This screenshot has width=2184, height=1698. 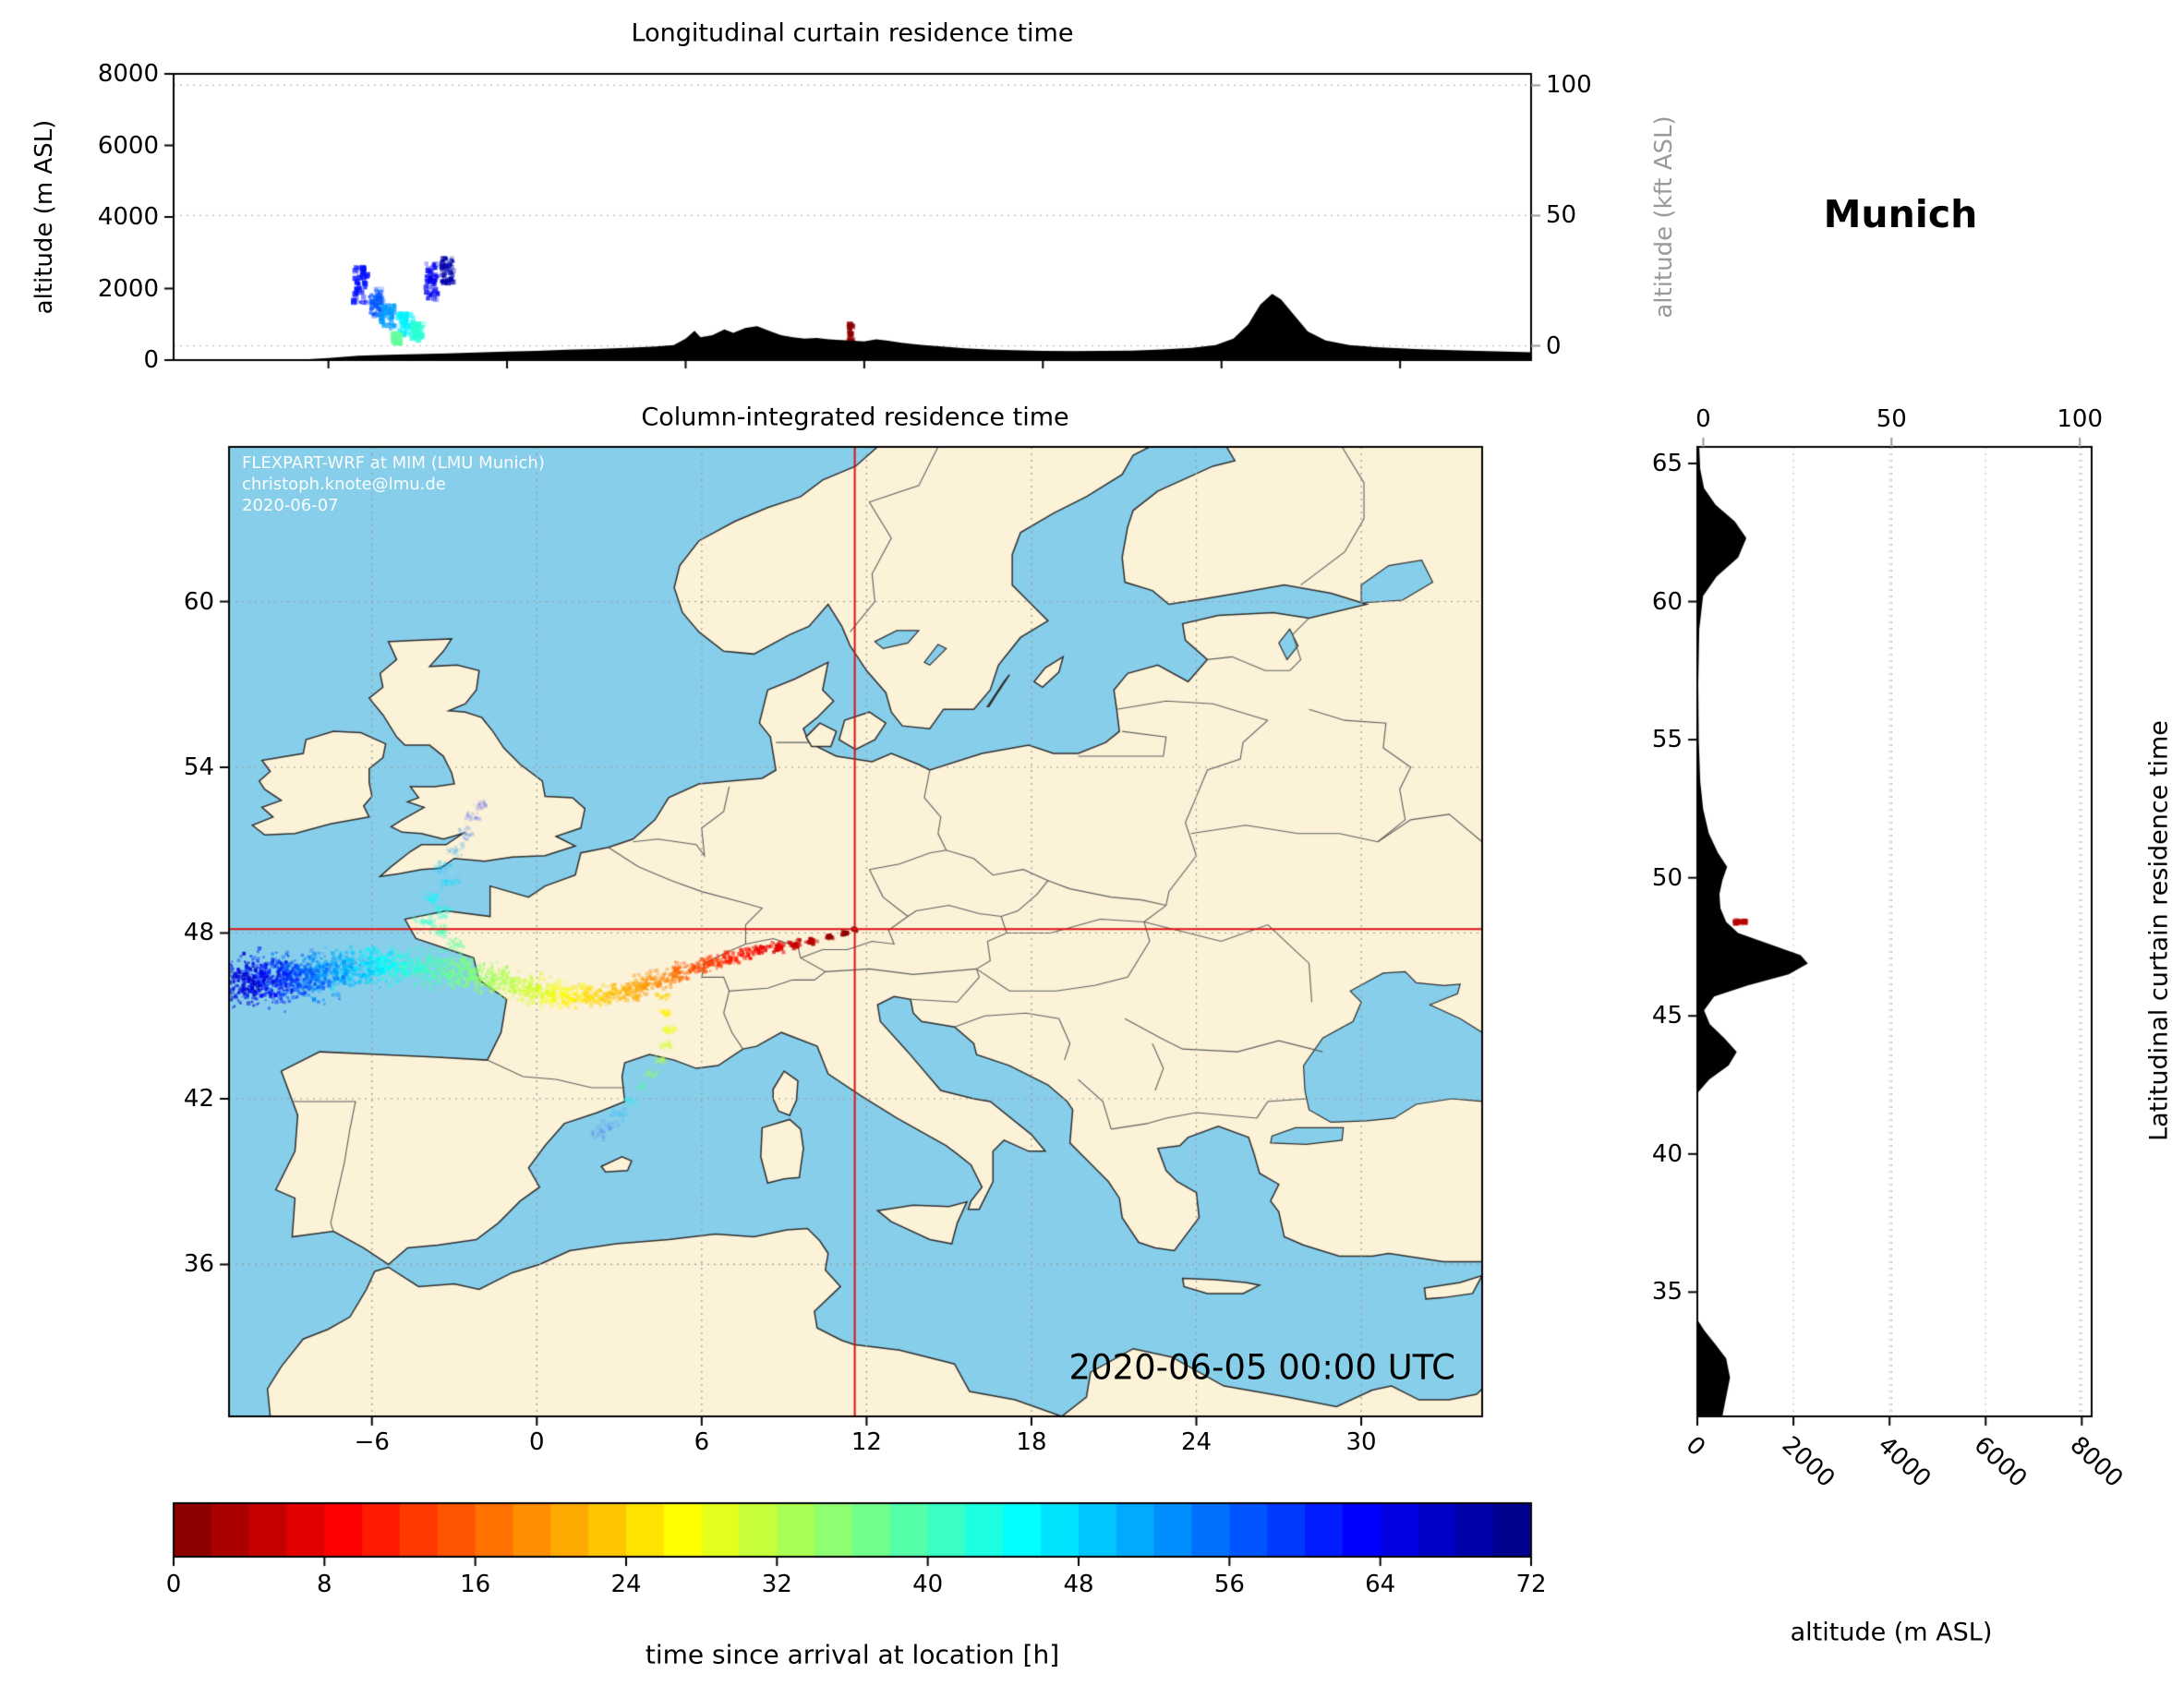 What do you see at coordinates (866, 1442) in the screenshot?
I see `map-xtick: 12` at bounding box center [866, 1442].